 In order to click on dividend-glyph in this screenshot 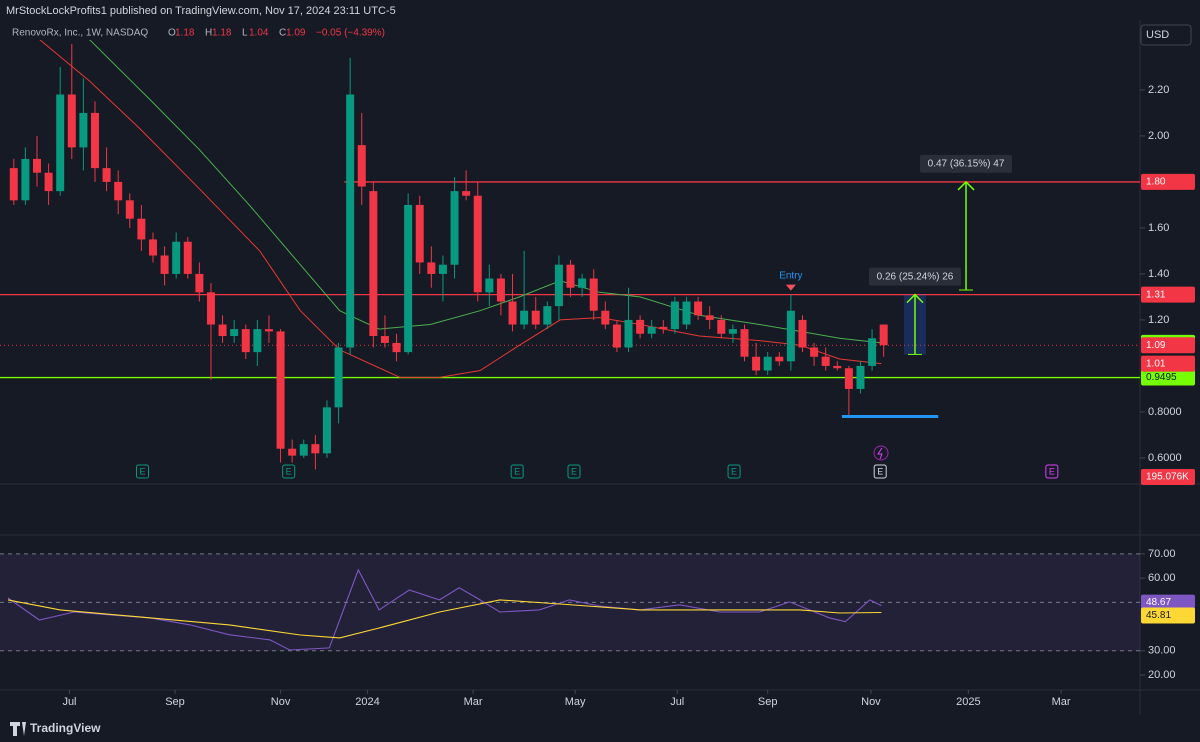, I will do `click(880, 453)`.